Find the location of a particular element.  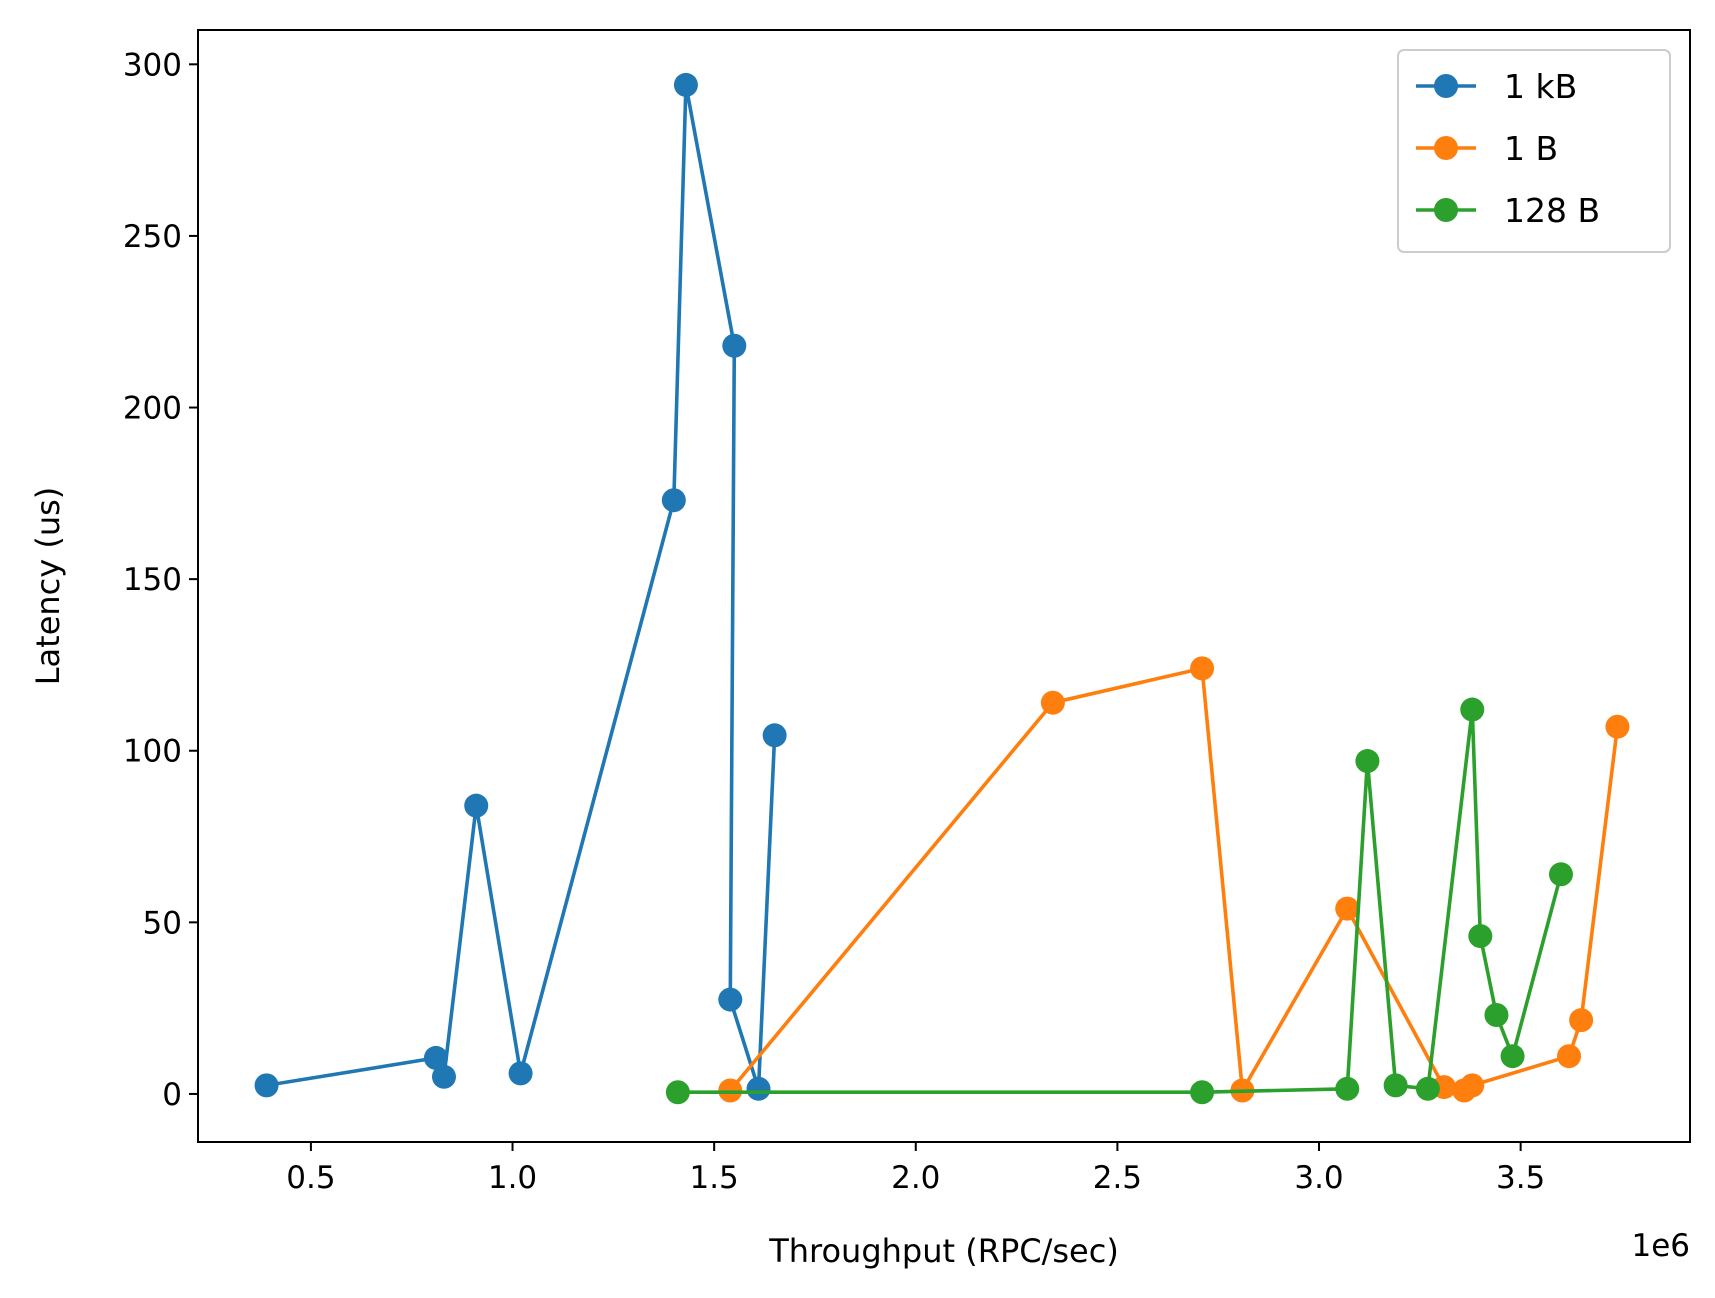

legend-label: 128 B is located at coordinates (1552, 210).